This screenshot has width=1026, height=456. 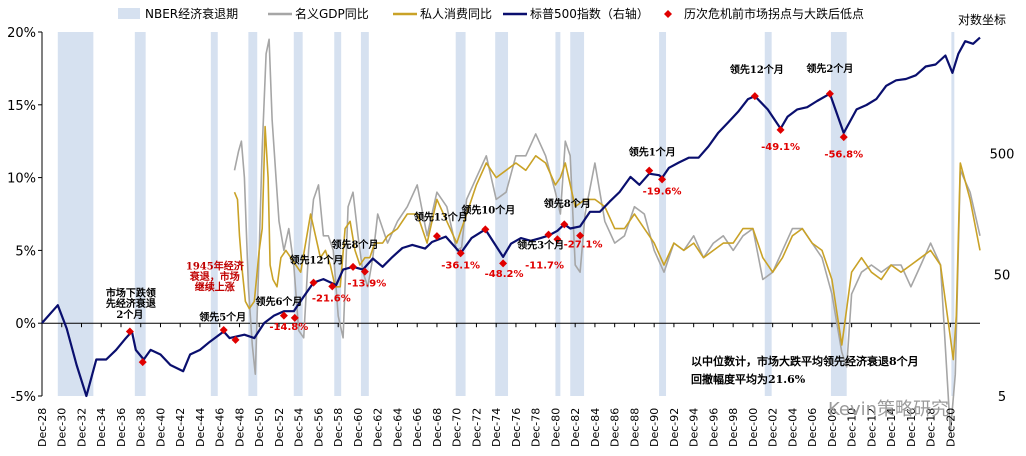 What do you see at coordinates (891, 427) in the screenshot?
I see `x-tick-label: Dec-14` at bounding box center [891, 427].